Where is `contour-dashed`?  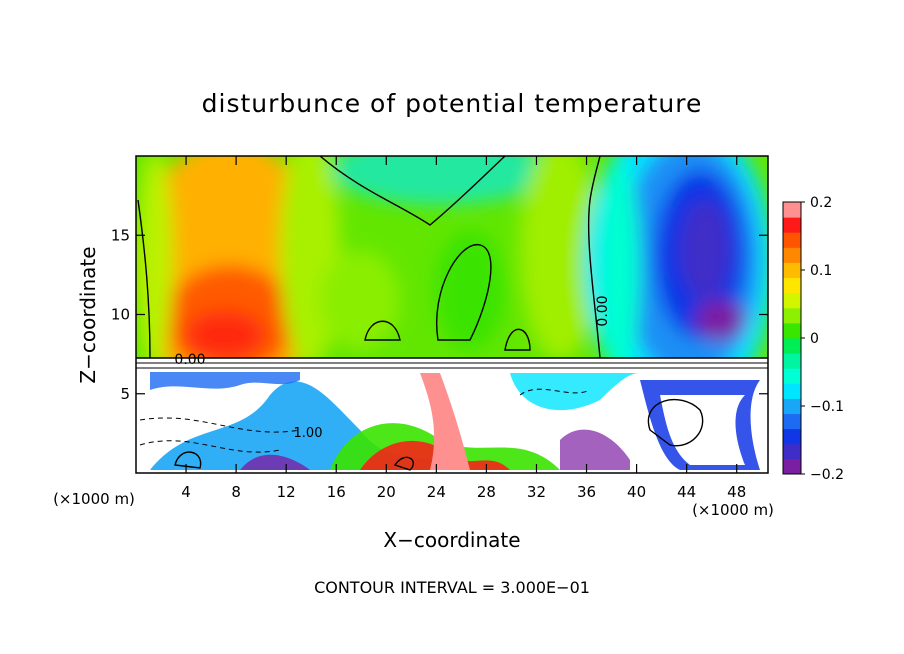 contour-dashed is located at coordinates (365, 420).